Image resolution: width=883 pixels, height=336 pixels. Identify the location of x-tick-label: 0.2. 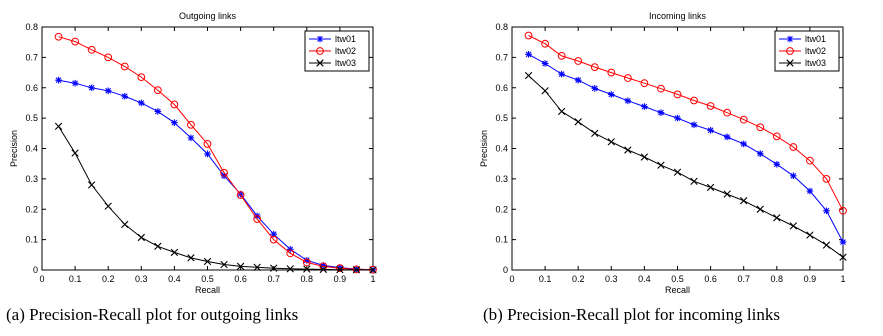
(108, 279).